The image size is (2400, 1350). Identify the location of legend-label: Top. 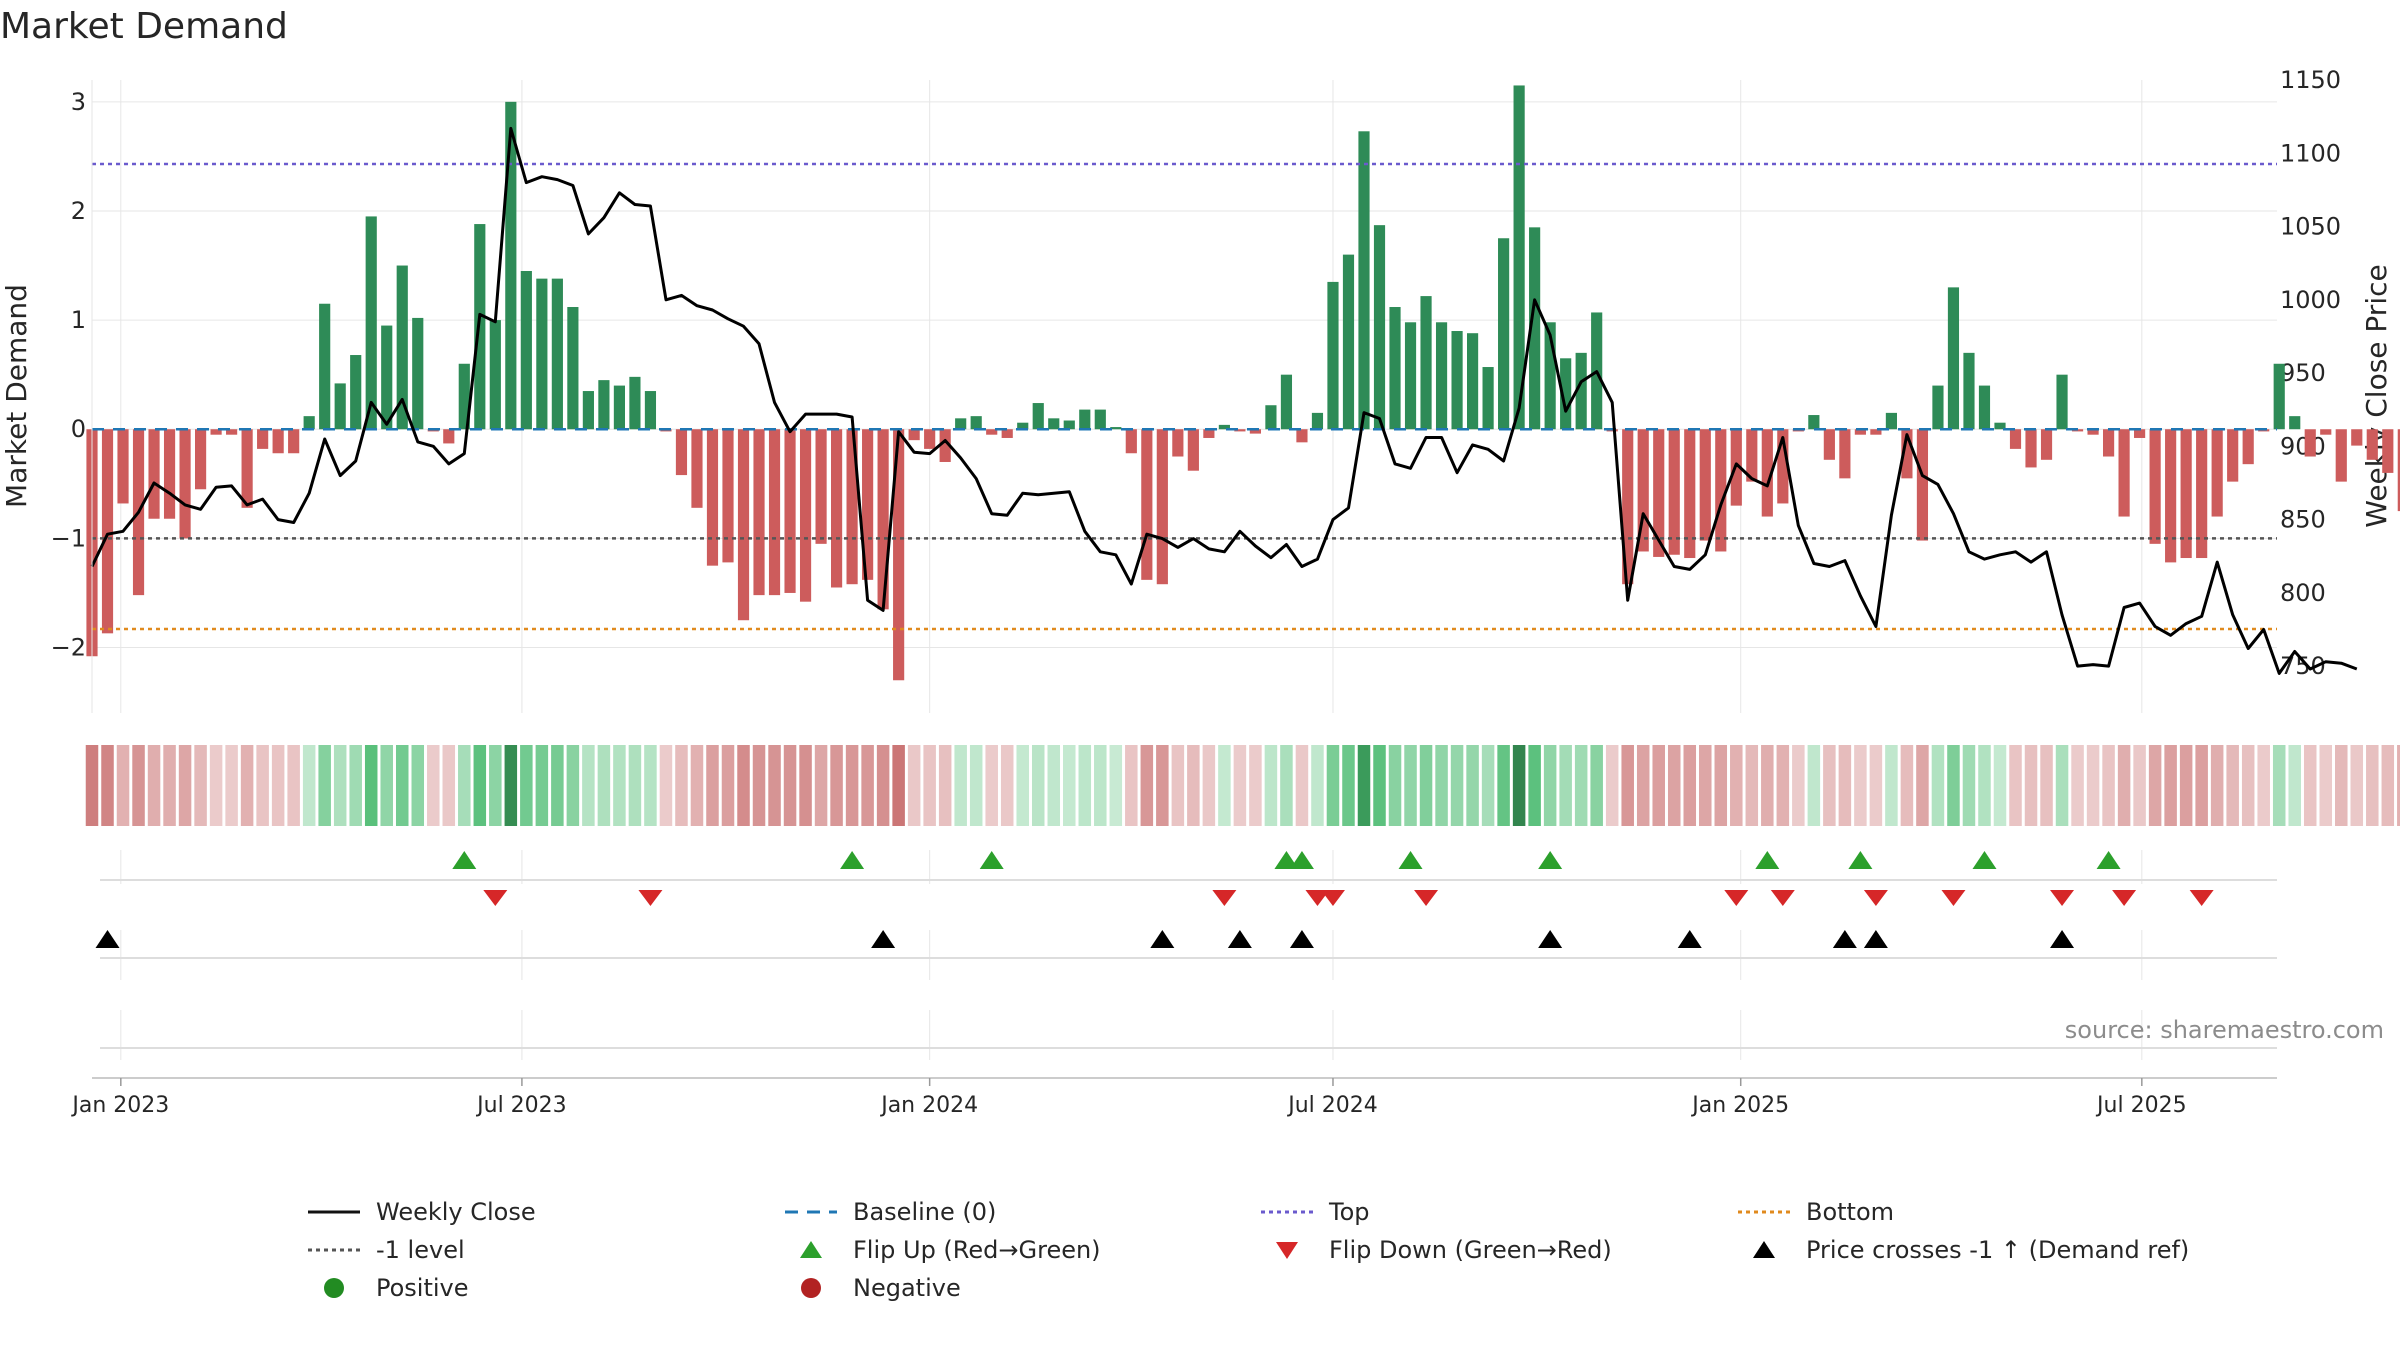
(1349, 1212).